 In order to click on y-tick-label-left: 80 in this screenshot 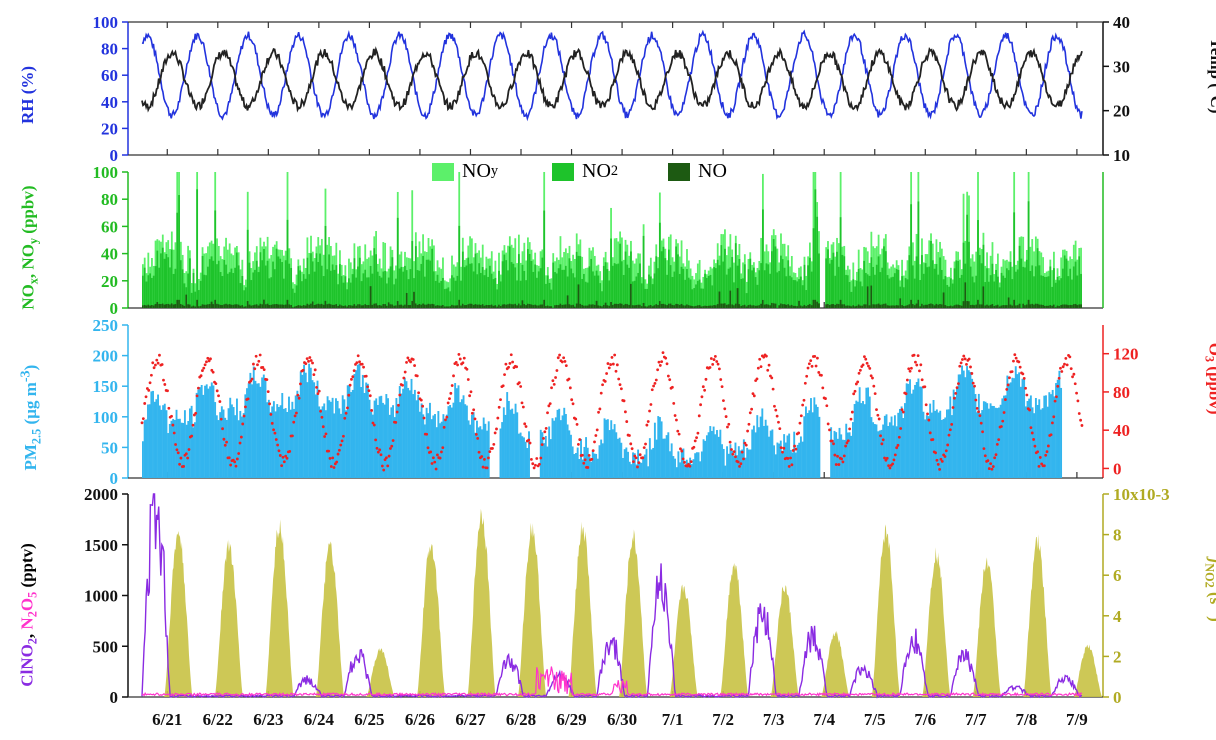, I will do `click(109, 199)`.